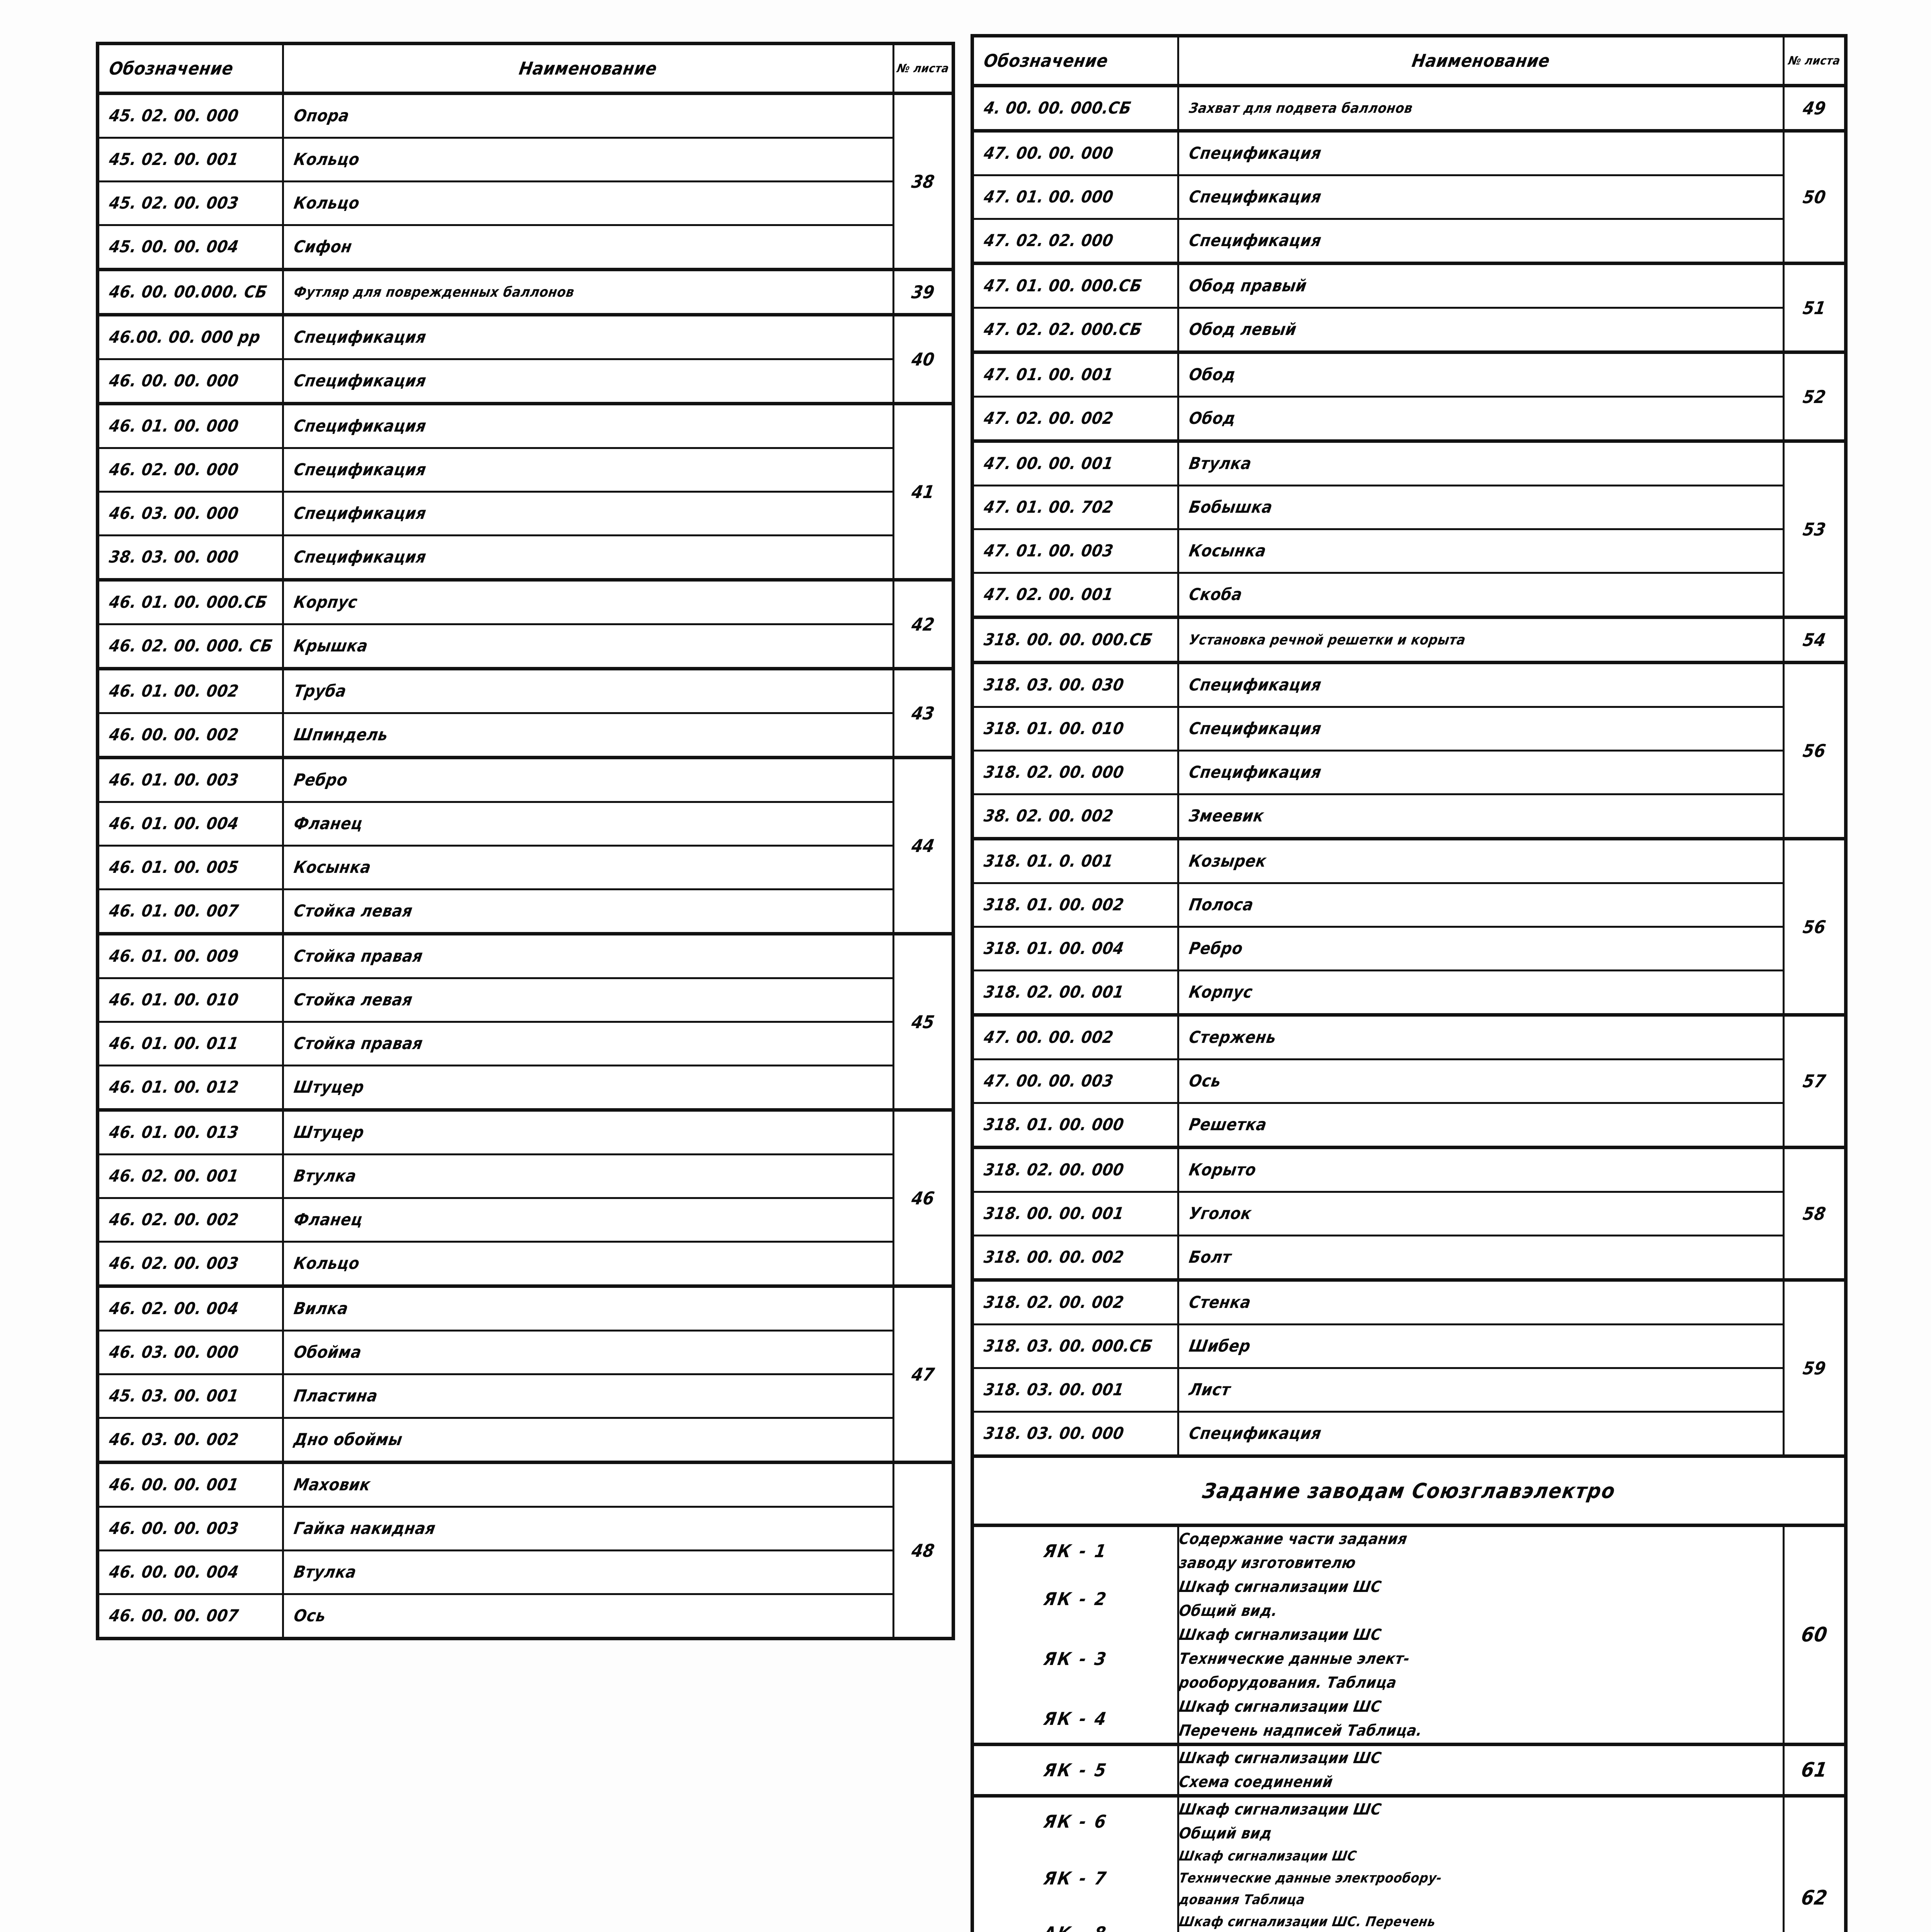  Describe the element at coordinates (923, 713) in the screenshot. I see `cell-sheet-number: 43` at that location.